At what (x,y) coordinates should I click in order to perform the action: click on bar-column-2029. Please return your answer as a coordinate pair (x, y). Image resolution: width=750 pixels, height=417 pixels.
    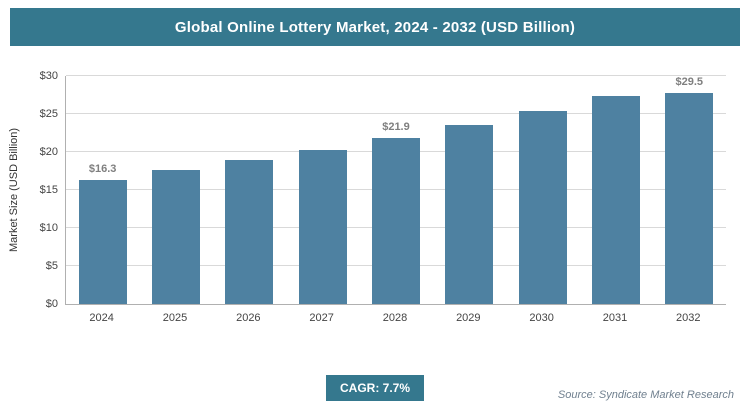
    Looking at the image, I should click on (469, 190).